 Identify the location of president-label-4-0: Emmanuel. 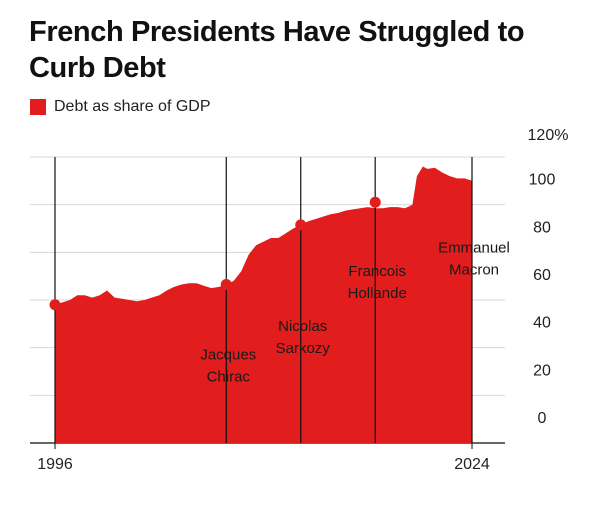
(474, 247).